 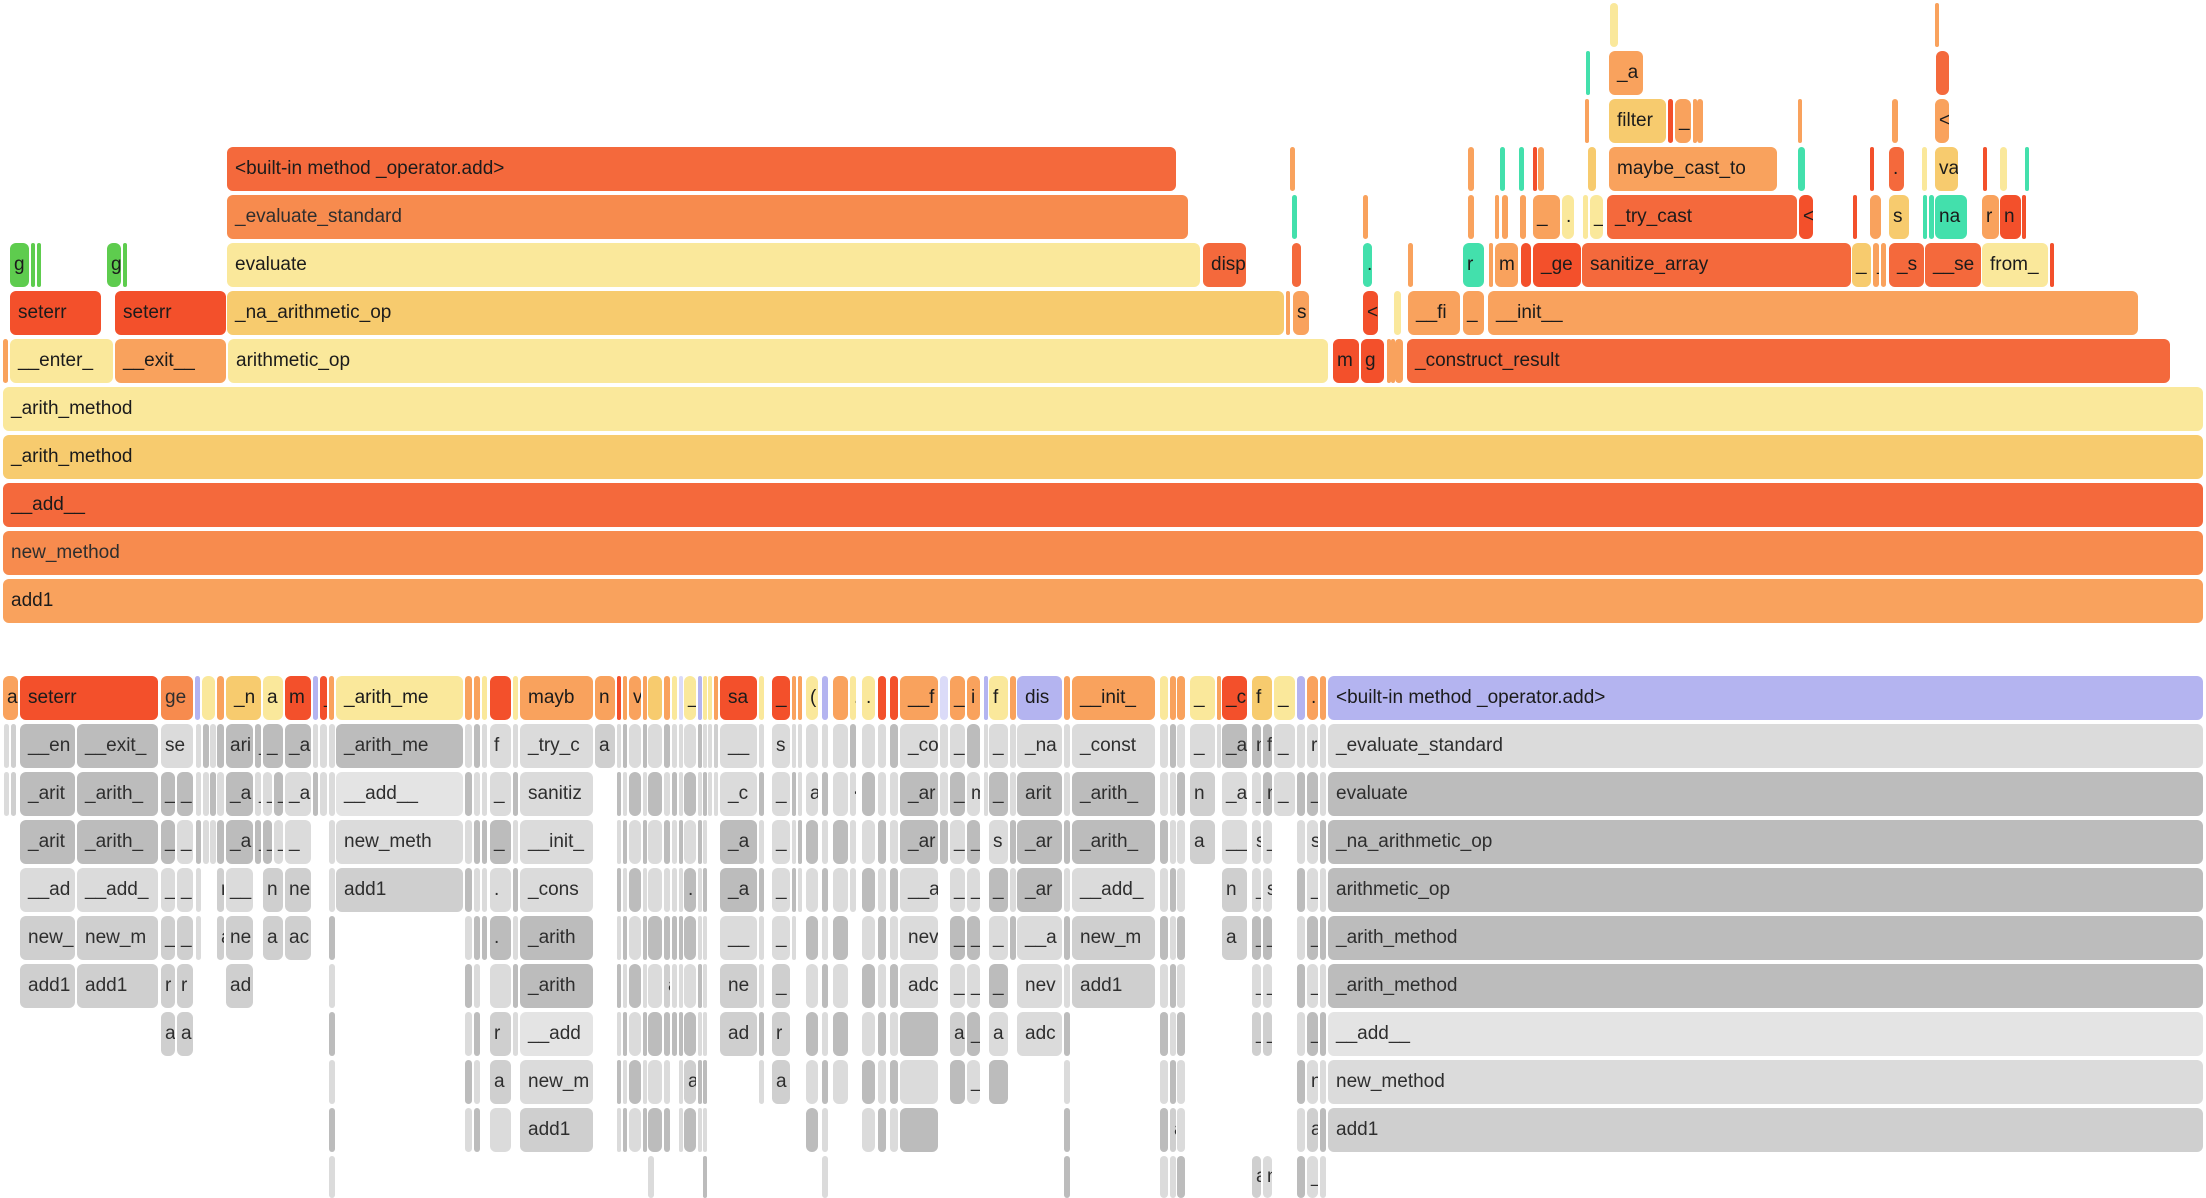 What do you see at coordinates (556, 938) in the screenshot?
I see `frame-arith: _arith` at bounding box center [556, 938].